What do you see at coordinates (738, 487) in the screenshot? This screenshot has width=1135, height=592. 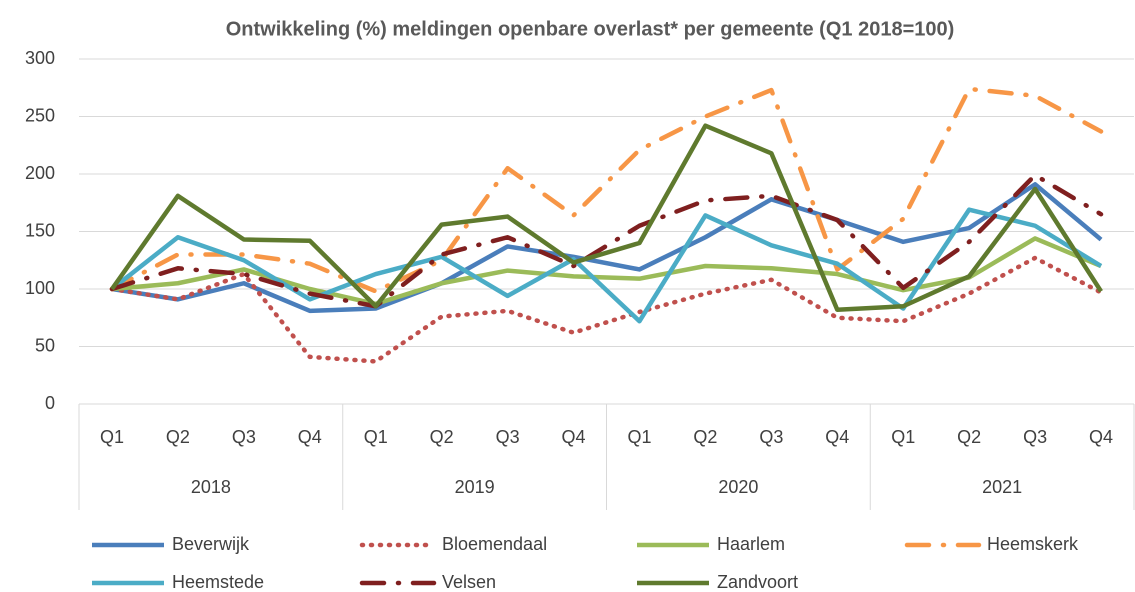 I see `group-label: 2020` at bounding box center [738, 487].